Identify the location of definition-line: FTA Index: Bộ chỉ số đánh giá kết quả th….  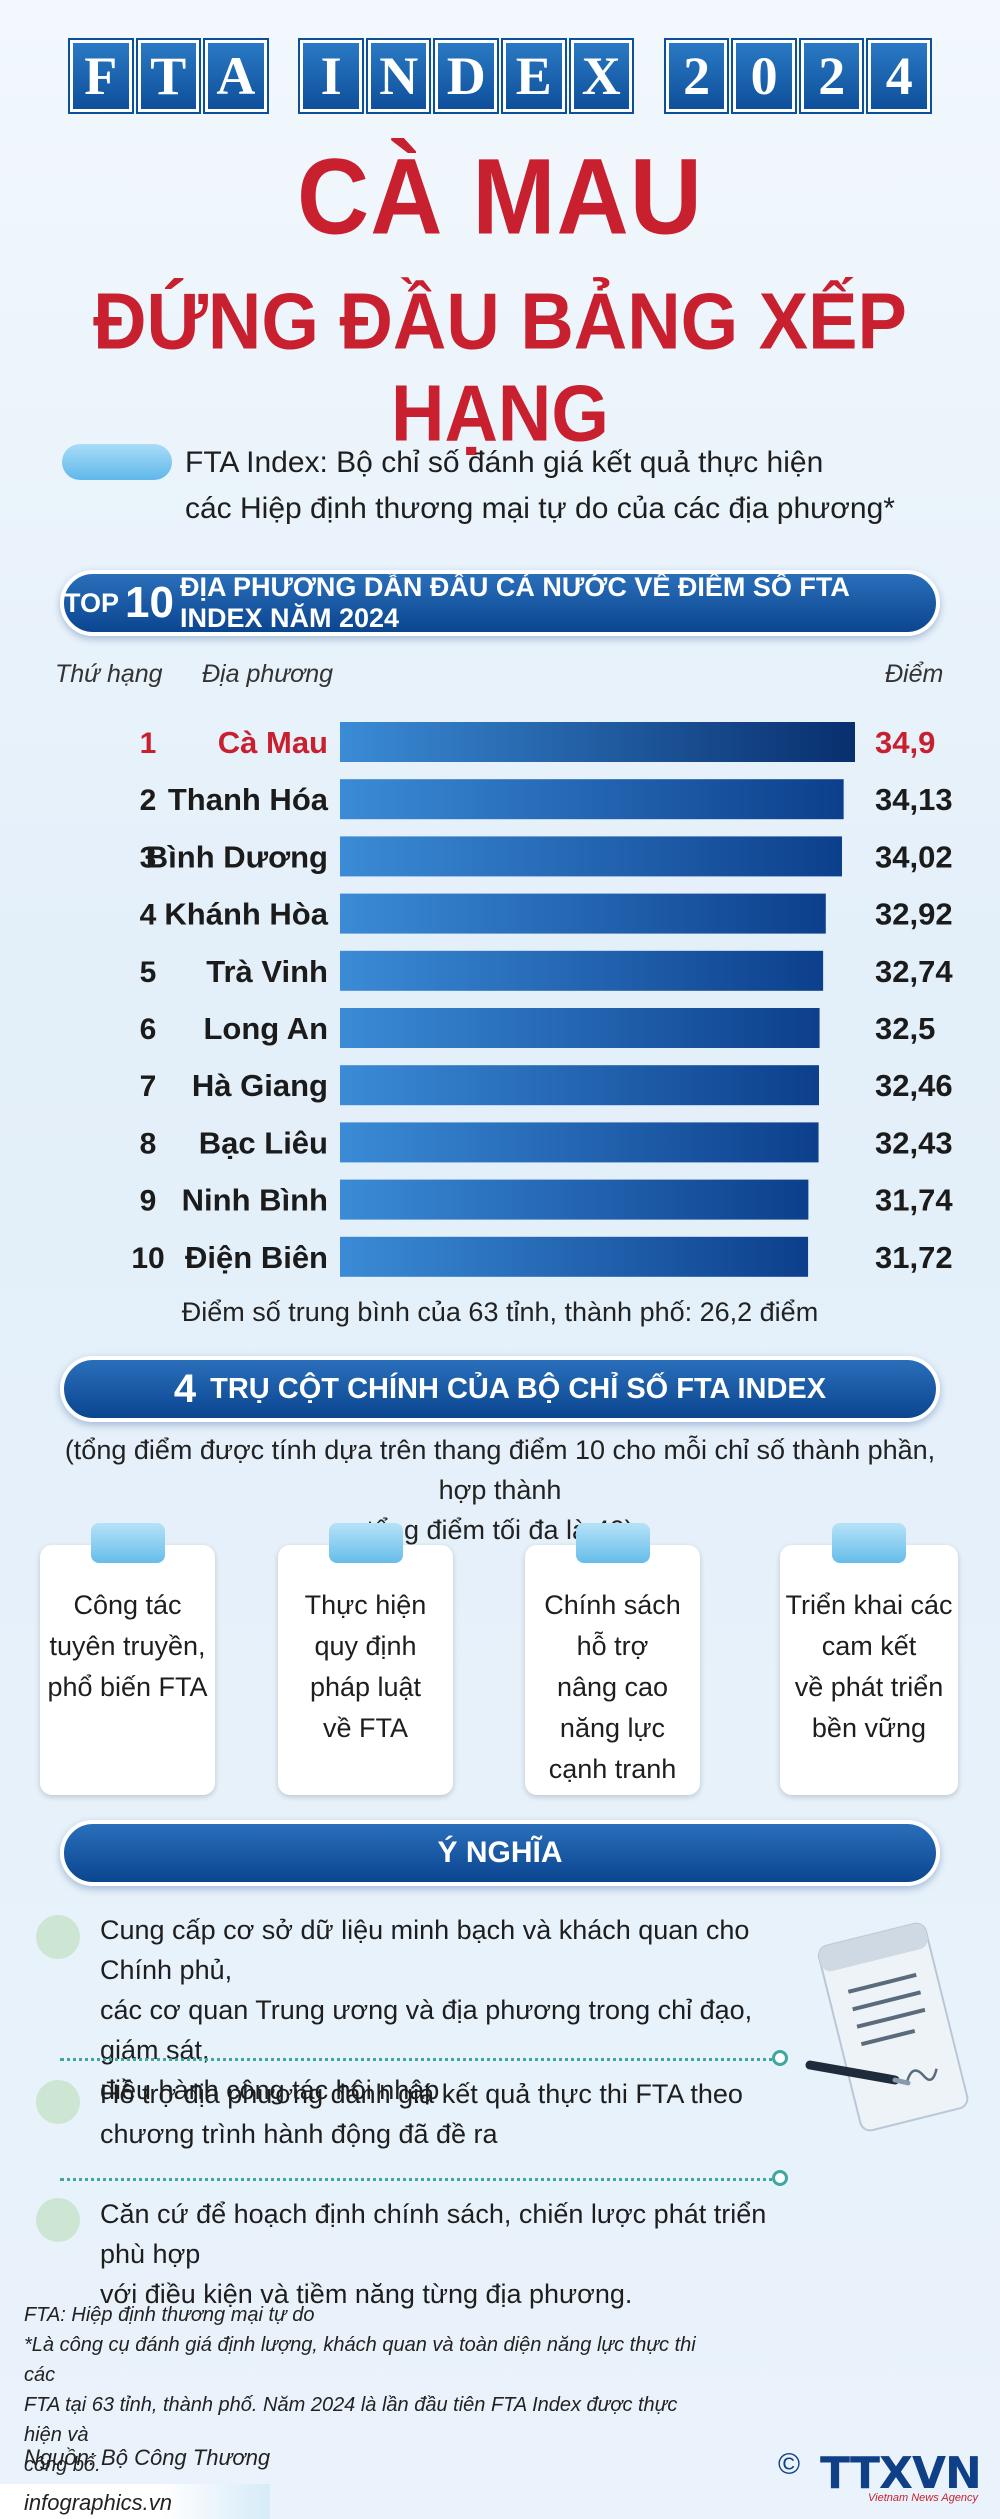
(504, 462).